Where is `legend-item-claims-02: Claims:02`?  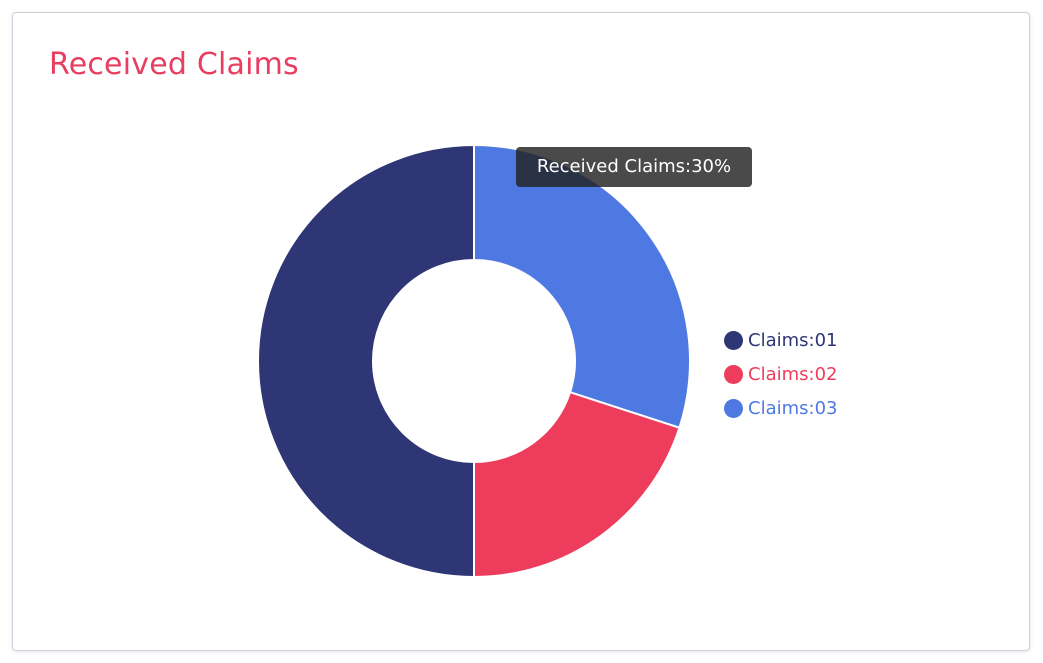
legend-item-claims-02: Claims:02 is located at coordinates (780, 374).